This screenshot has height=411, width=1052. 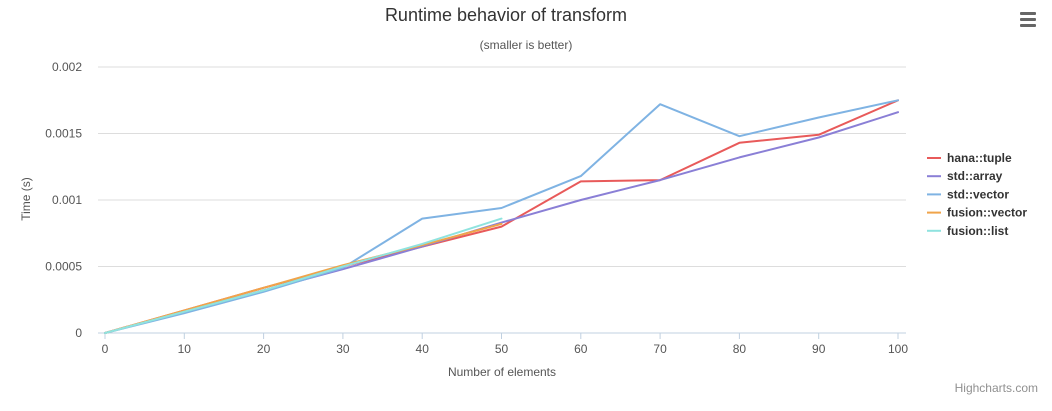 I want to click on legend-item: fusion::list, so click(x=967, y=231).